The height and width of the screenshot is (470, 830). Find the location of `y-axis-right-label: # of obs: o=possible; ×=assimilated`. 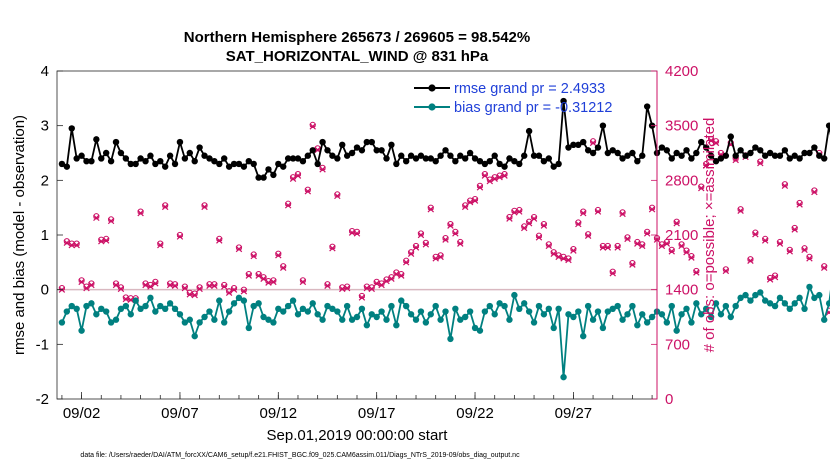

y-axis-right-label: # of obs: o=possible; ×=assimilated is located at coordinates (709, 235).